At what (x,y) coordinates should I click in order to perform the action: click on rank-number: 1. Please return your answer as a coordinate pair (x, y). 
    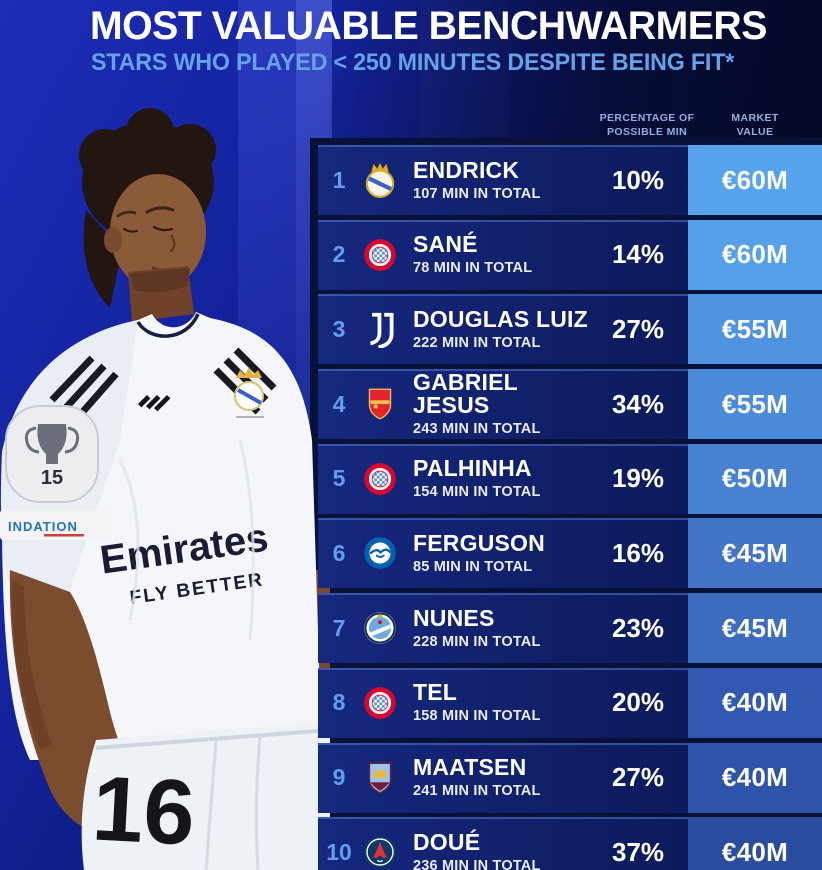
    Looking at the image, I should click on (339, 179).